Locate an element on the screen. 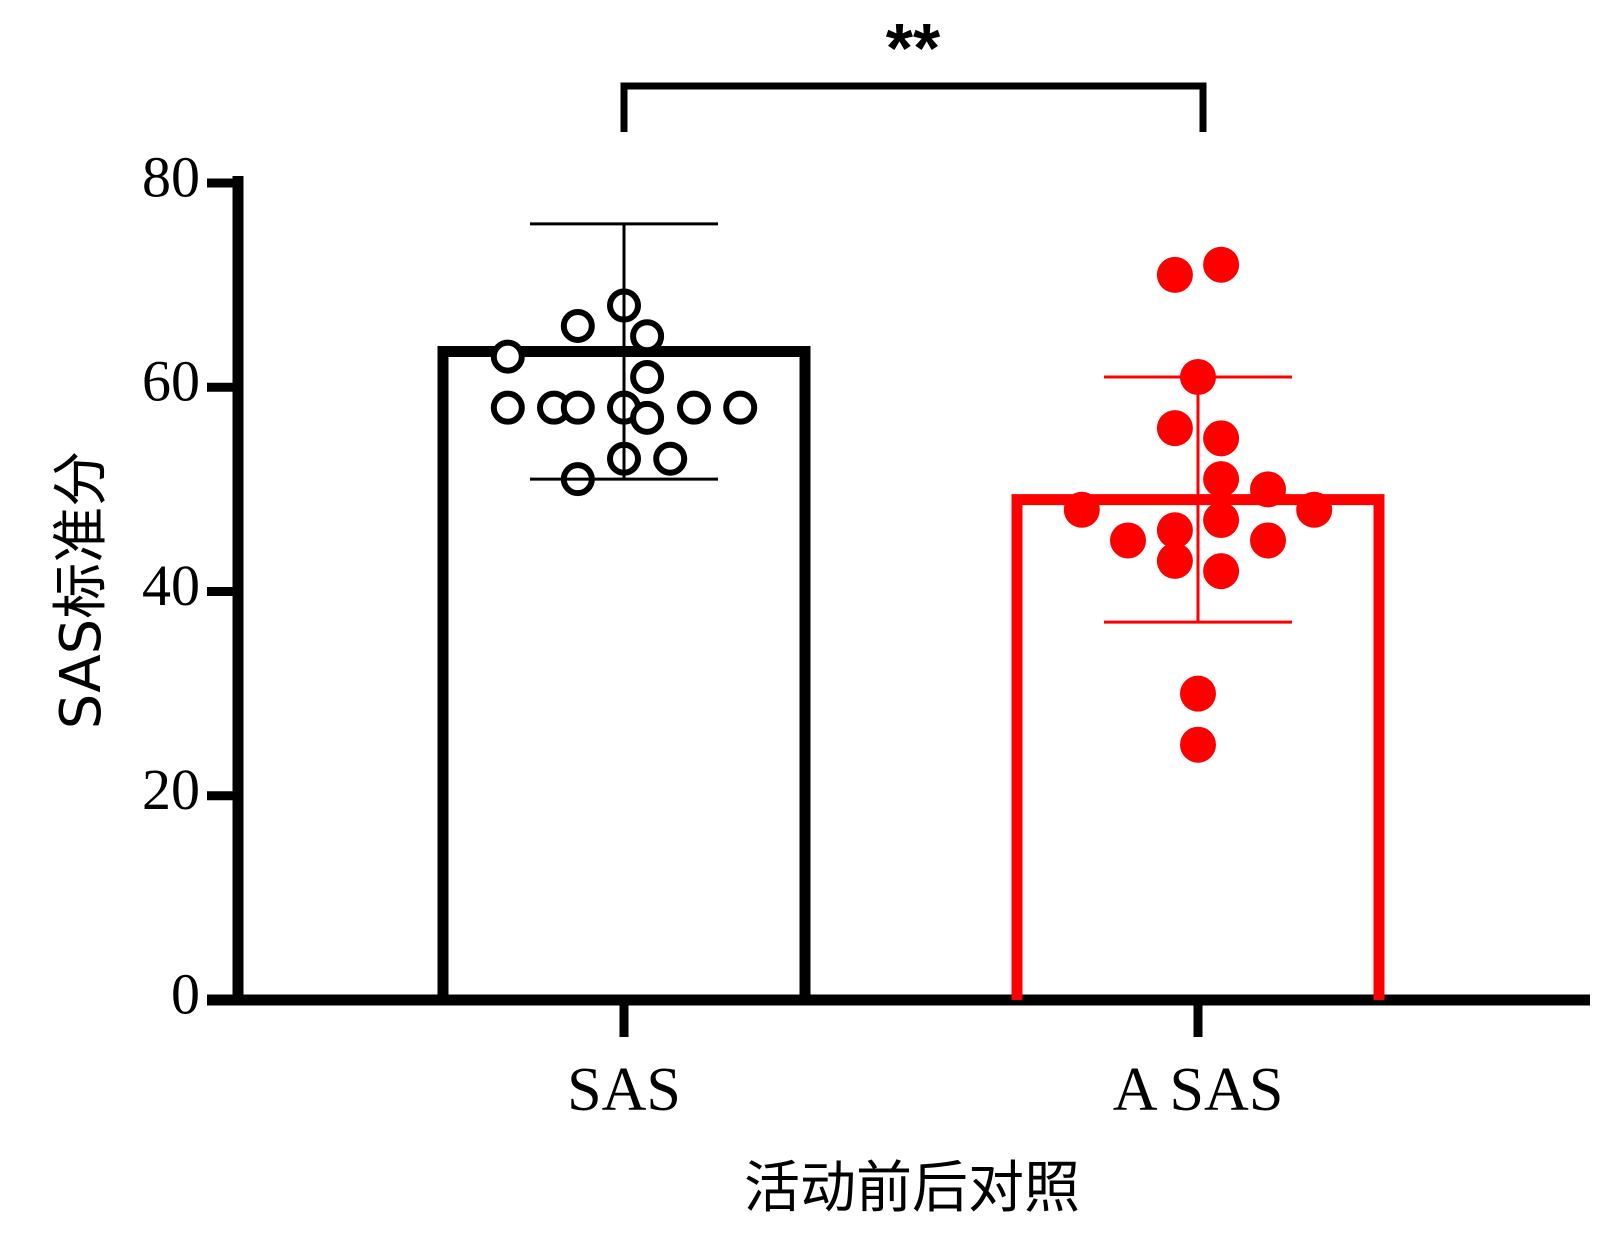  category-label-sas: SAS is located at coordinates (624, 1090).